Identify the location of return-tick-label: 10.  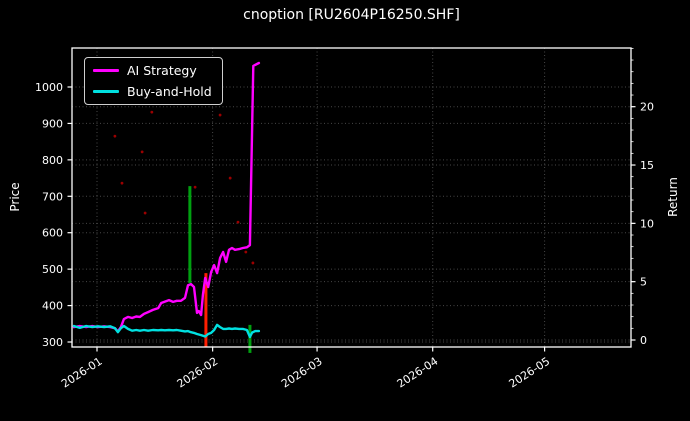
(647, 223).